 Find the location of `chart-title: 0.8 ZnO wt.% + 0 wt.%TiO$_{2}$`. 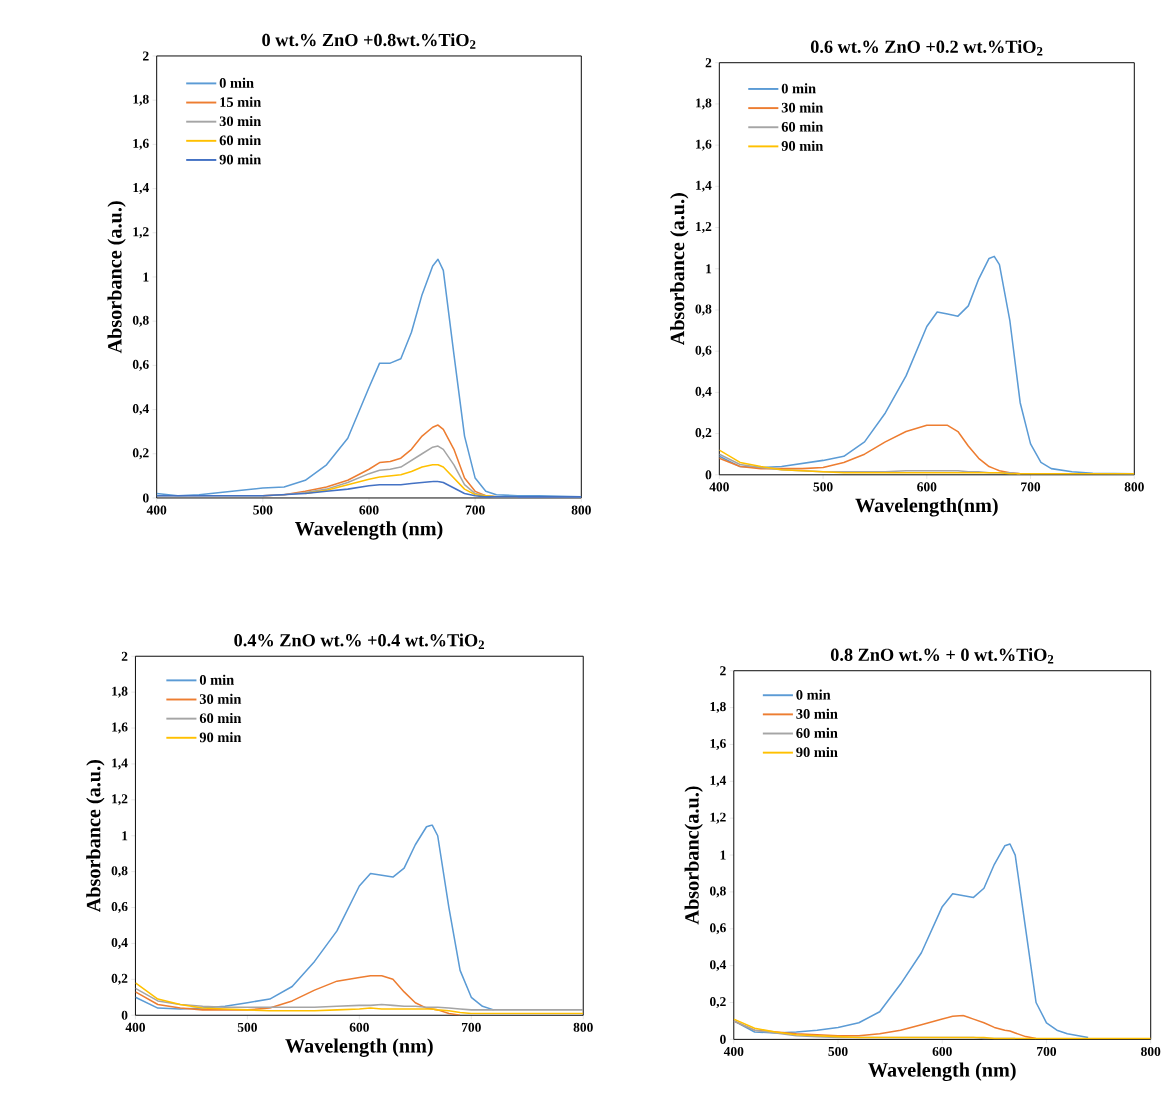

chart-title: 0.8 ZnO wt.% + 0 wt.%TiO$_{2}$ is located at coordinates (942, 656).